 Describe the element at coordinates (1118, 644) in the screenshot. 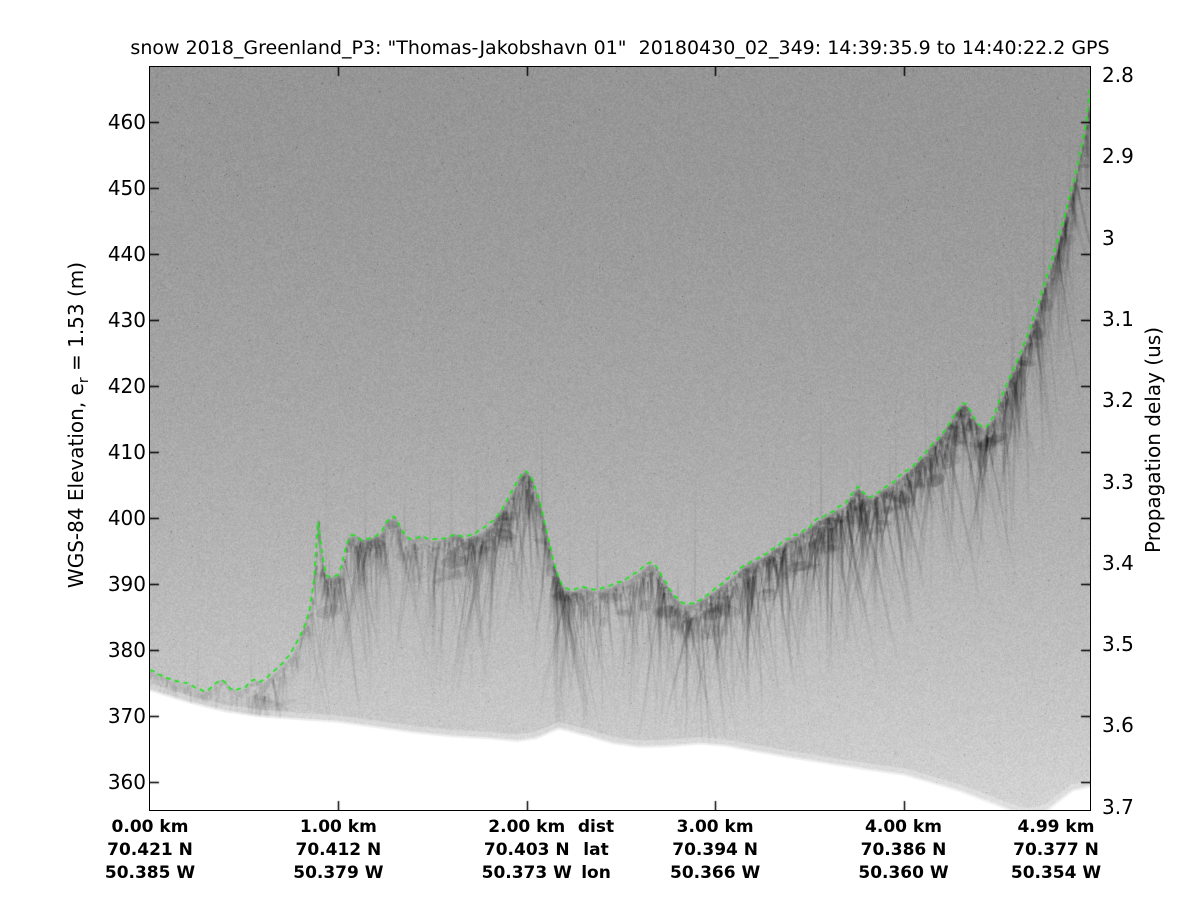

I see `right-axis-tick-label: 3.5` at that location.